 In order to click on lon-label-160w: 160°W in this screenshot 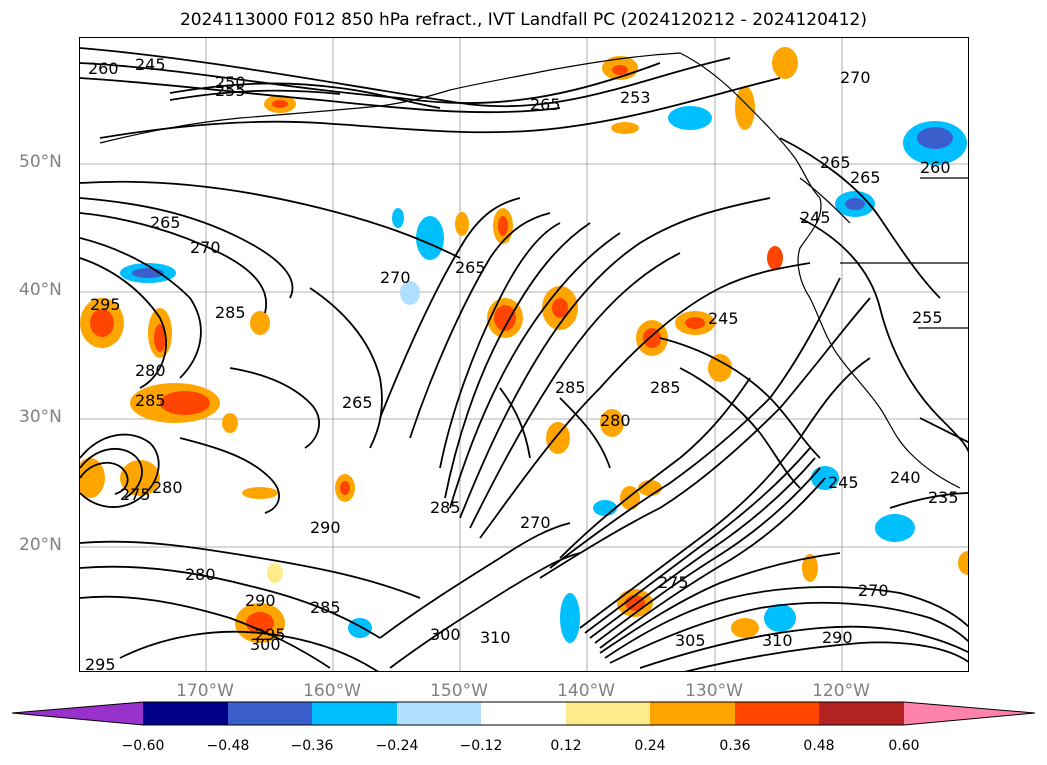, I will do `click(332, 691)`.